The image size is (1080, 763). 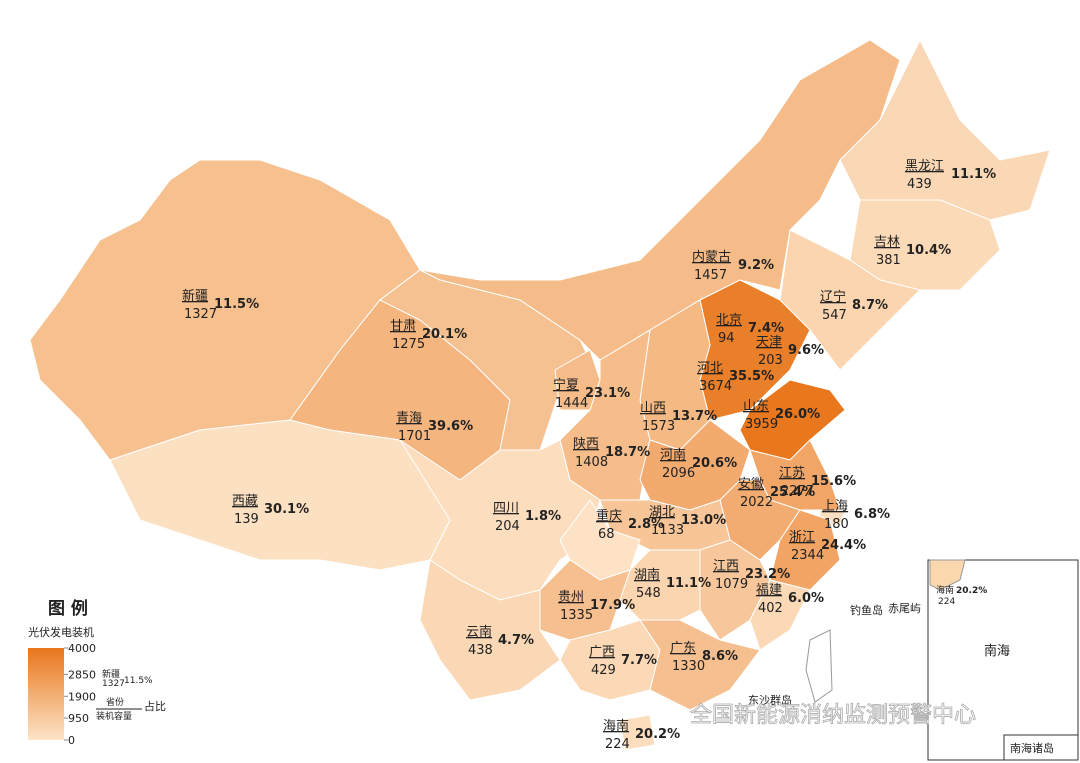 I want to click on province-name: 江西, so click(x=726, y=566).